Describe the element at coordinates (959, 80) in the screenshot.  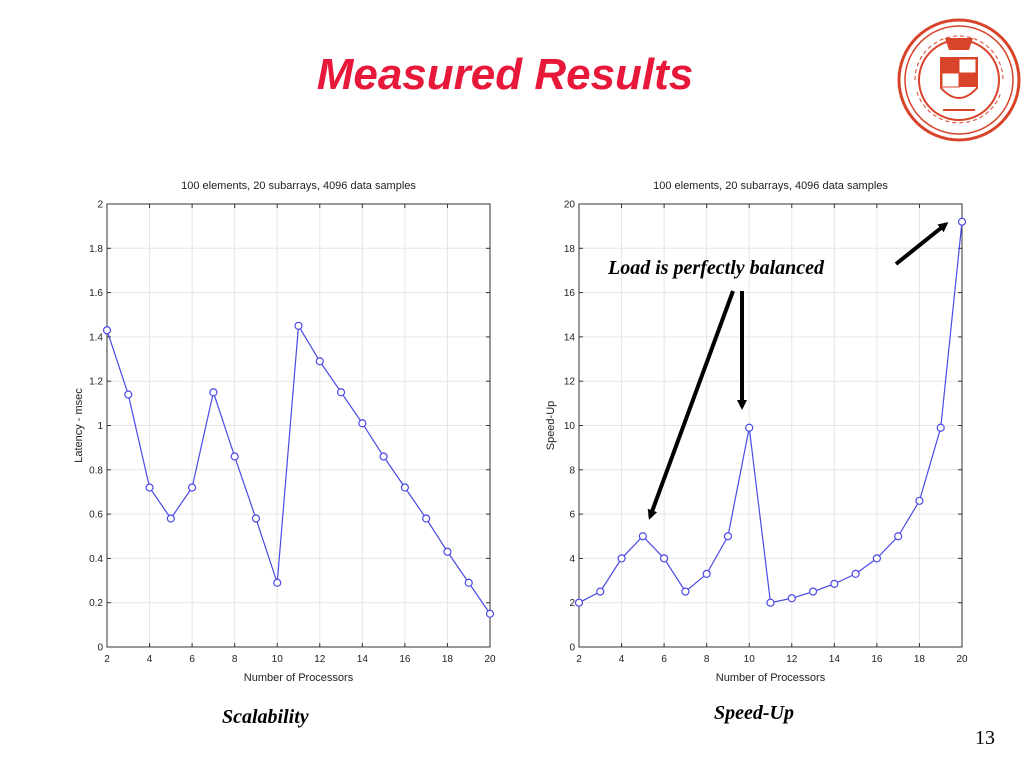
I see `university-seal-icon` at that location.